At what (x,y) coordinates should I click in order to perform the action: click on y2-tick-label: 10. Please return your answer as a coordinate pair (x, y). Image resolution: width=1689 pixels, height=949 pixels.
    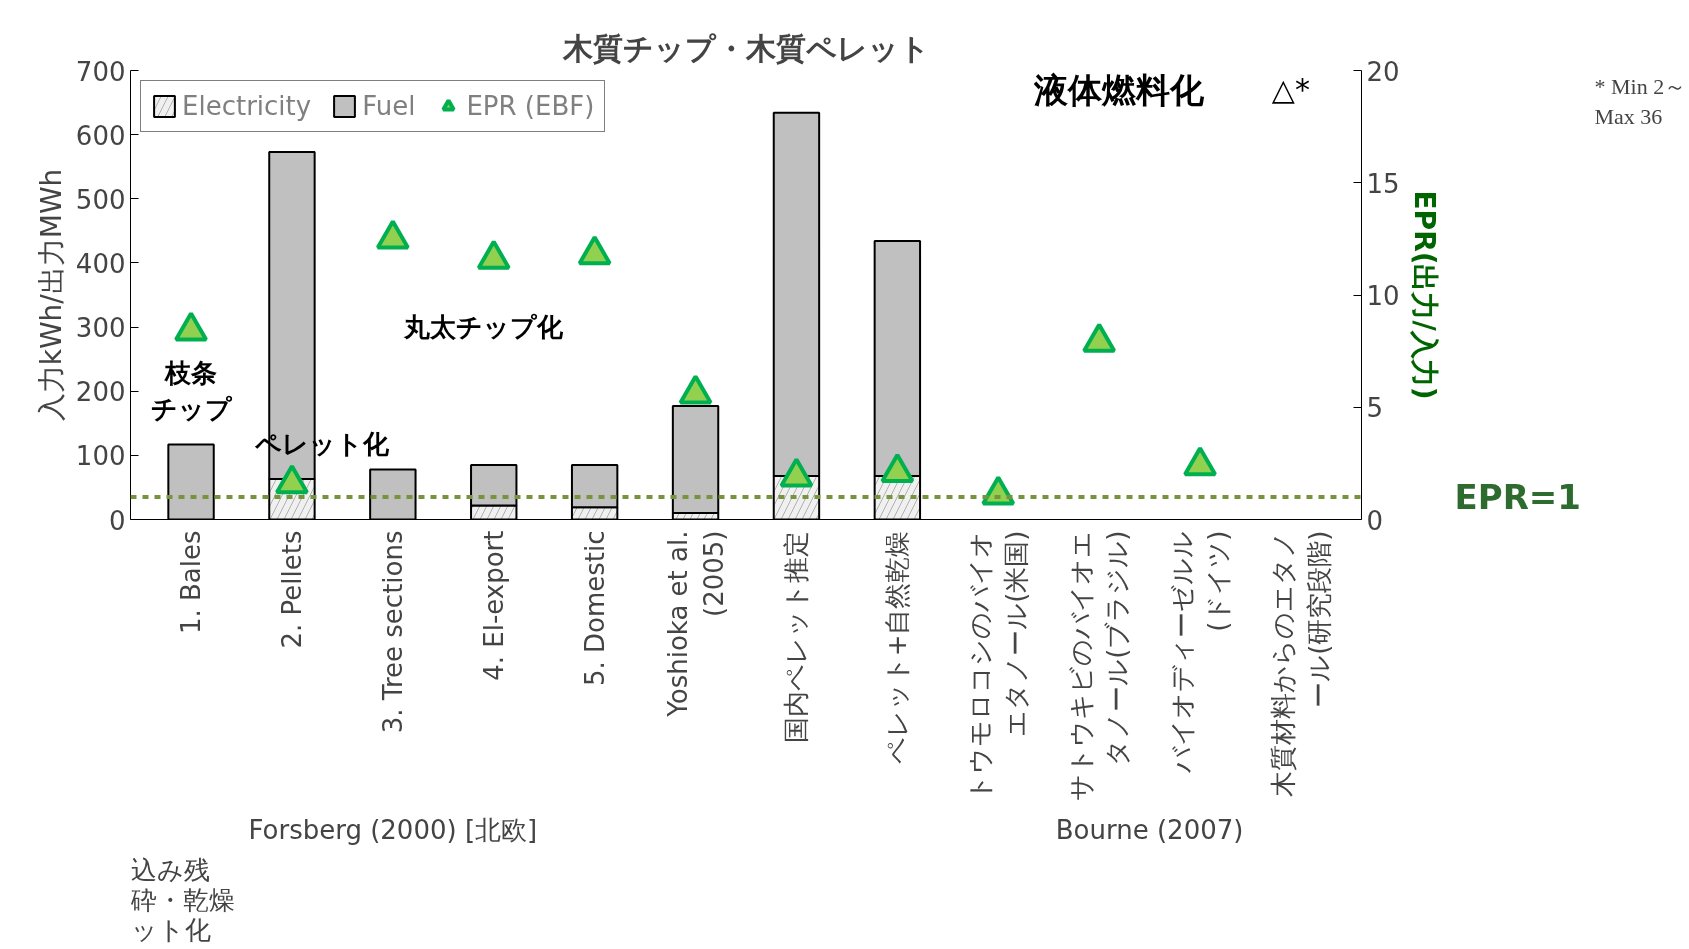
    Looking at the image, I should click on (1383, 296).